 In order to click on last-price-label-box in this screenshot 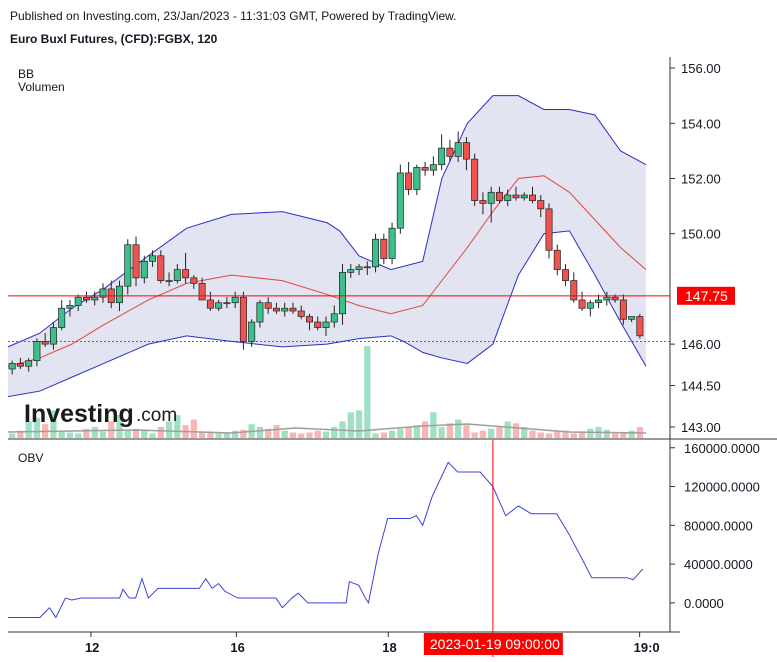, I will do `click(706, 295)`.